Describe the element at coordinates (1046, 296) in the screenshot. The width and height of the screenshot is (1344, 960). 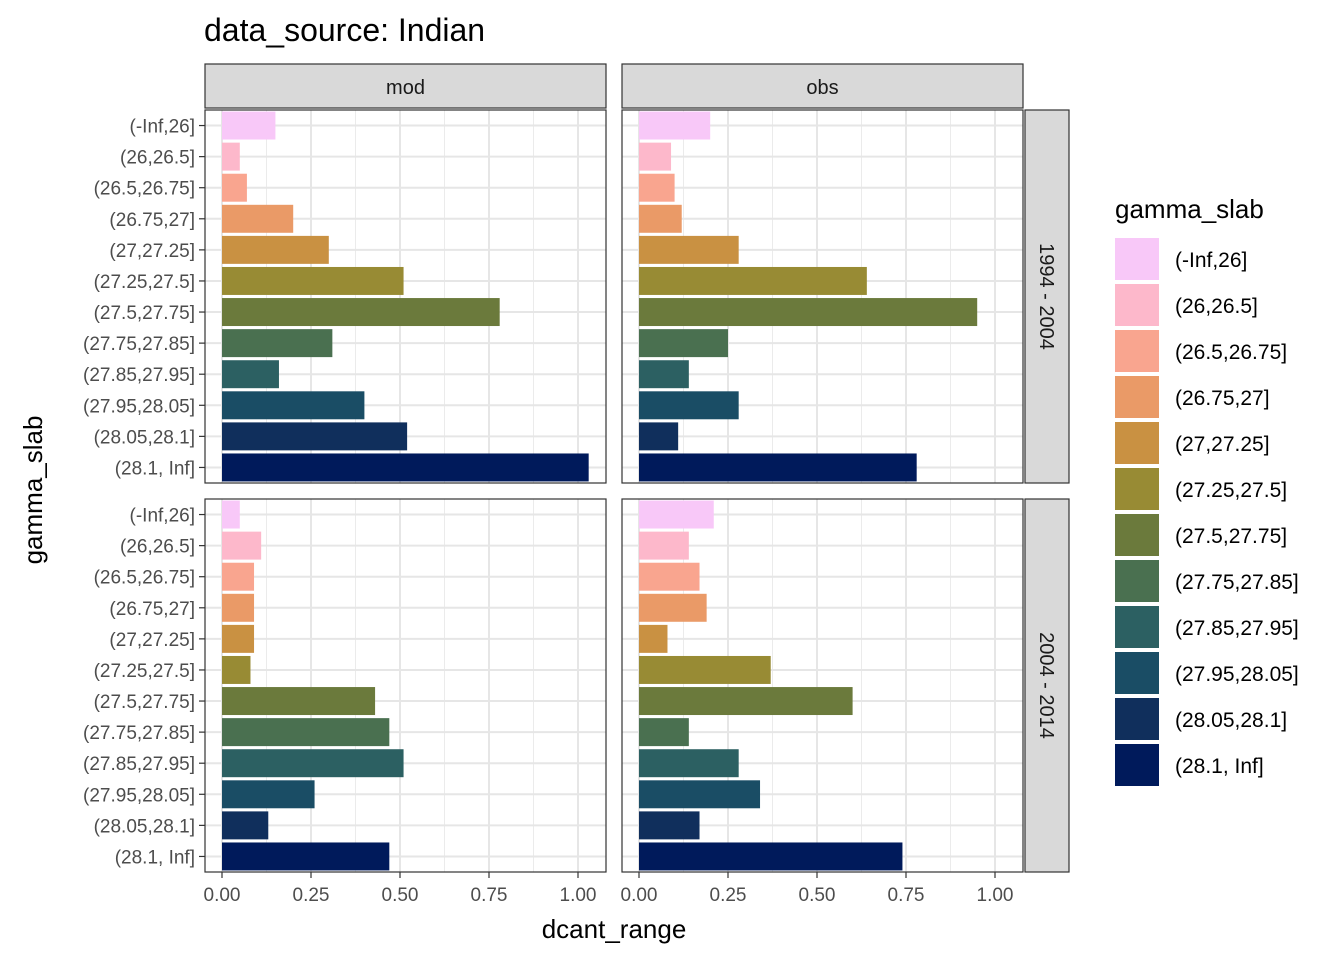
I see `strip-label: 1994 - 2004` at that location.